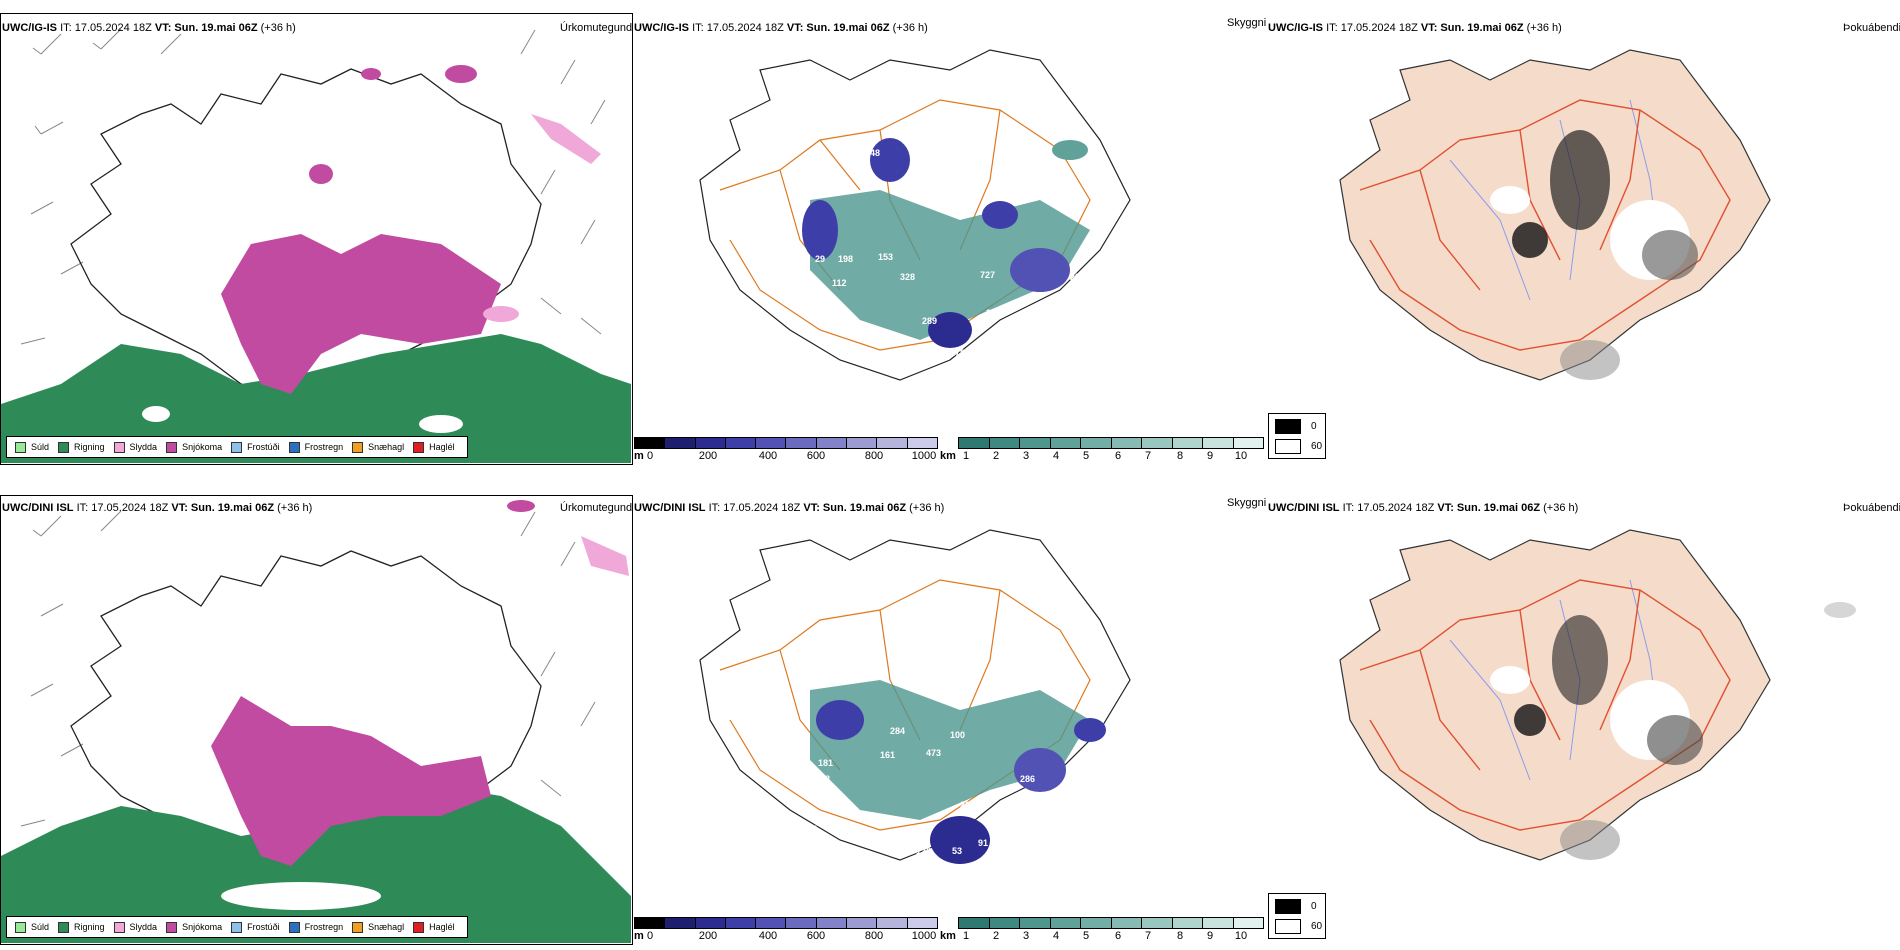  Describe the element at coordinates (1069, 791) in the screenshot. I see `ceiling-label: 258` at that location.